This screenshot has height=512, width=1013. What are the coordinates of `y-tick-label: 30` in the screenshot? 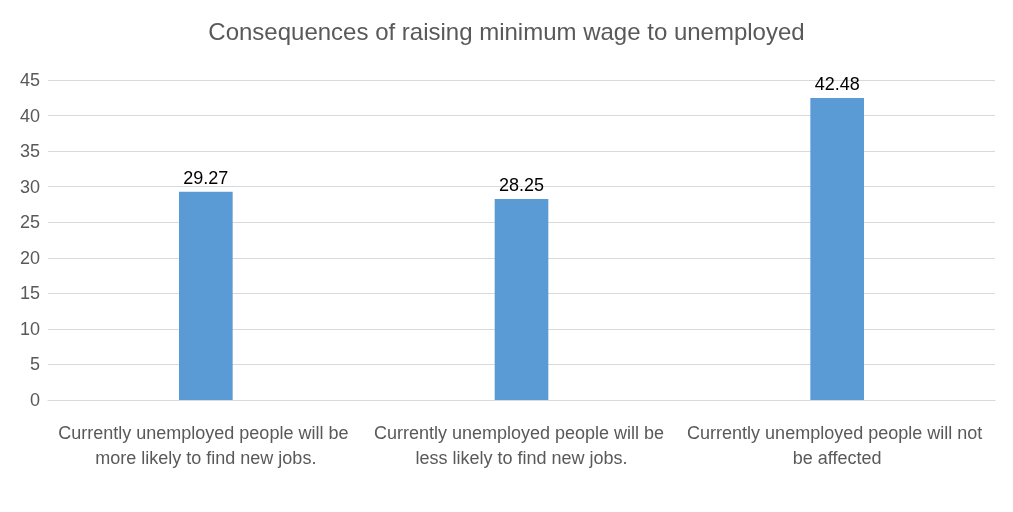 It's located at (29, 186).